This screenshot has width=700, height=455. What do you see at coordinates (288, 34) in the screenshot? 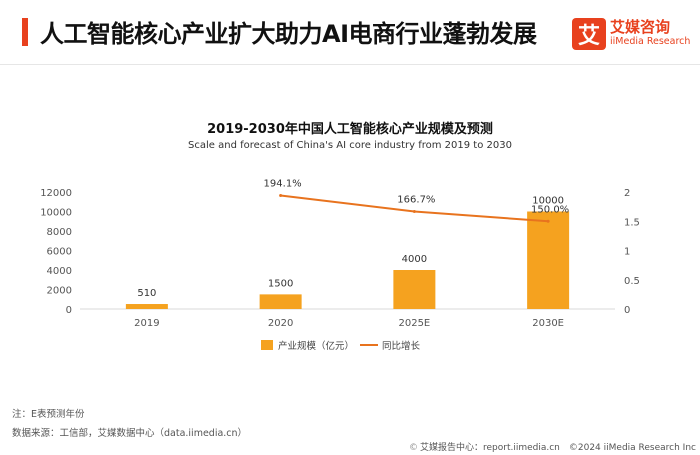
I see `page-title: 人工智能核心产业扩大助力AI电商行业蓬勃发展` at bounding box center [288, 34].